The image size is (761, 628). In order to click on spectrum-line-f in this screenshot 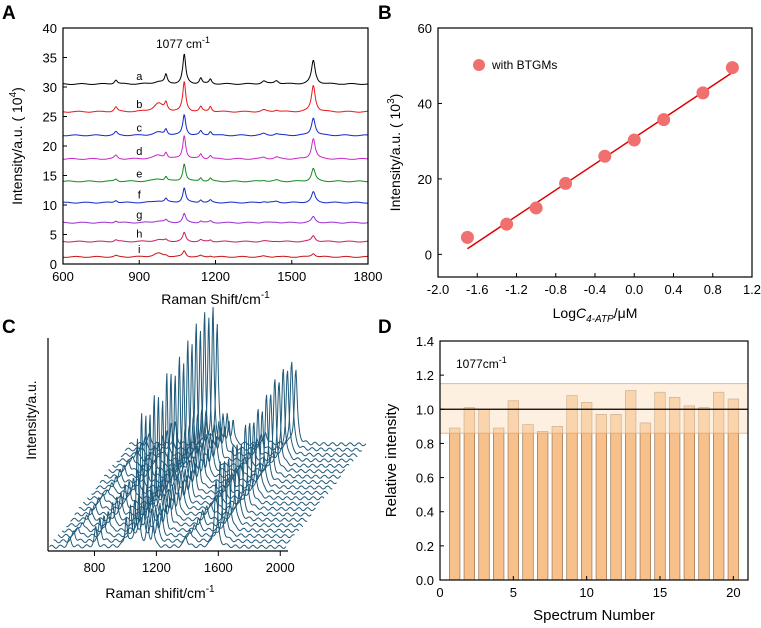, I will do `click(215, 195)`.